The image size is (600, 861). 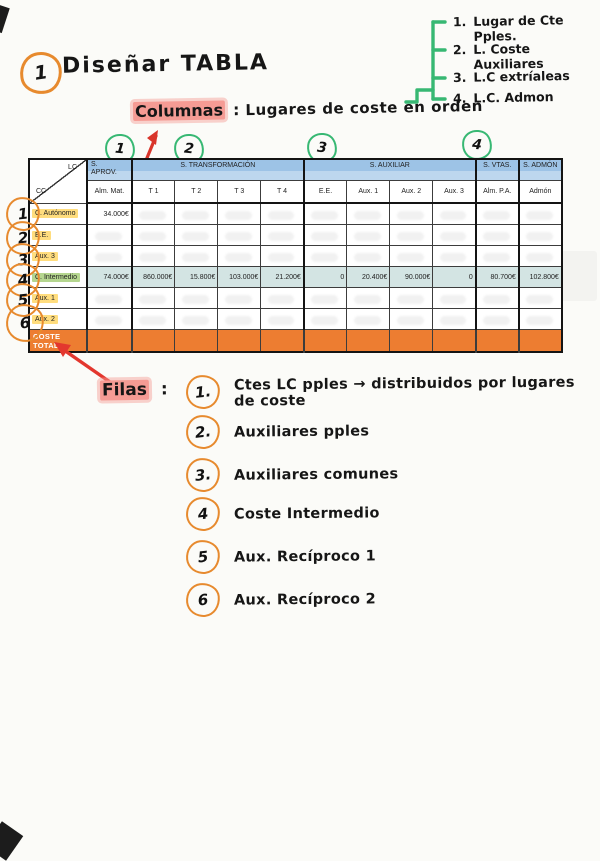 I want to click on row-label: C. Autónomo, so click(x=55, y=214).